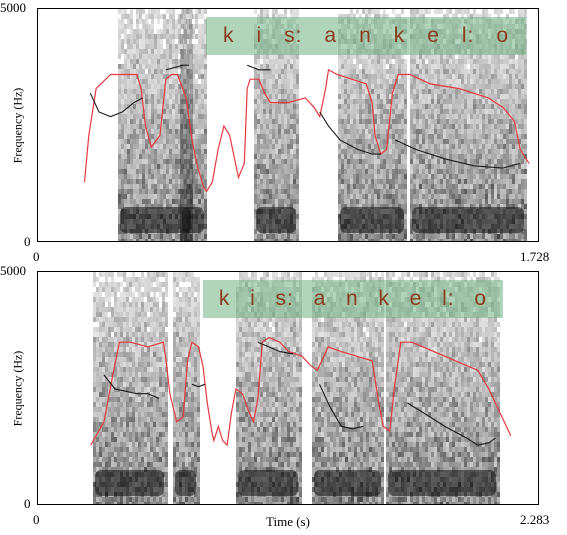  I want to click on segment-label-box-bottom: k i s: a n k e l: o, so click(353, 299).